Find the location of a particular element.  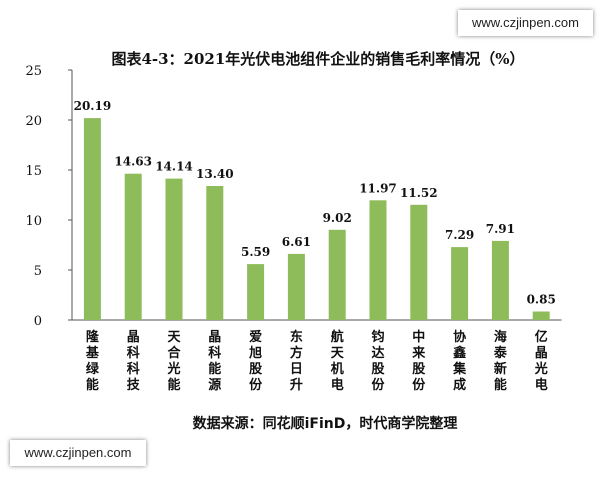

data-source-note: 数据来源：同花顺iFinD，时代商学院整理 is located at coordinates (325, 423).